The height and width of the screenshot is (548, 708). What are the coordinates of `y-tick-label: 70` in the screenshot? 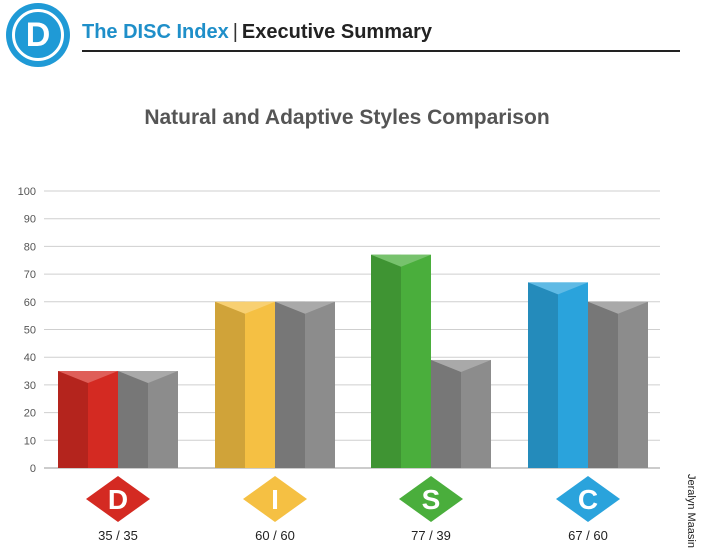 It's located at (30, 275).